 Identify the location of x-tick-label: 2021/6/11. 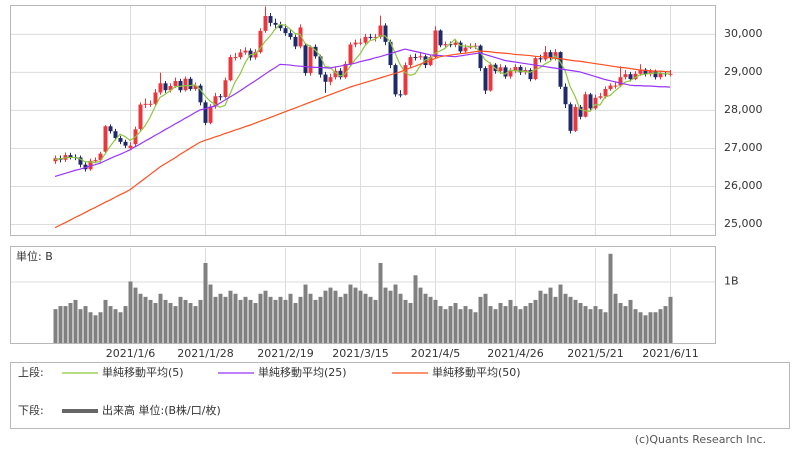
(670, 353).